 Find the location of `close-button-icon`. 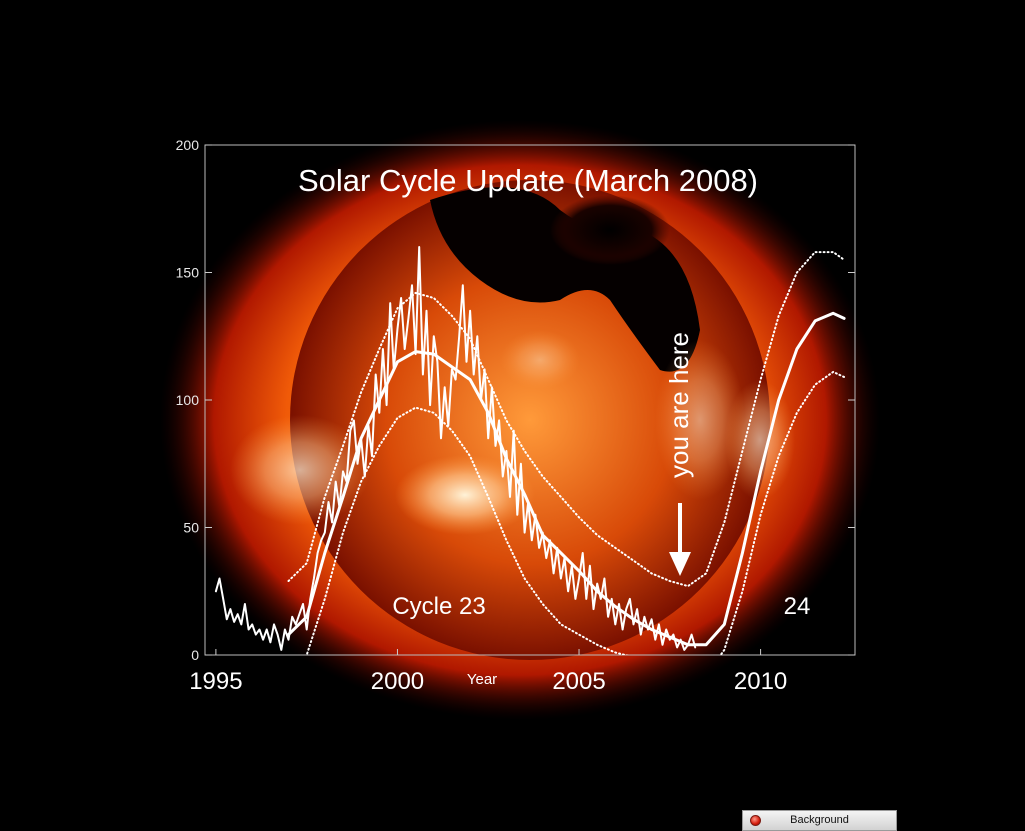

close-button-icon is located at coordinates (755, 820).